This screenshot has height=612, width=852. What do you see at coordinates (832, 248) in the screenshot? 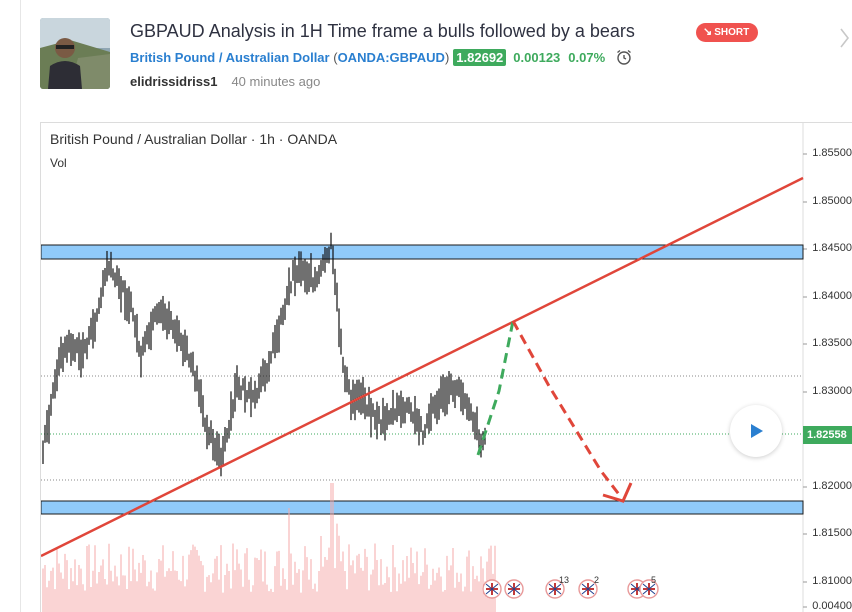
I see `price-axis-label: 1.84500` at bounding box center [832, 248].